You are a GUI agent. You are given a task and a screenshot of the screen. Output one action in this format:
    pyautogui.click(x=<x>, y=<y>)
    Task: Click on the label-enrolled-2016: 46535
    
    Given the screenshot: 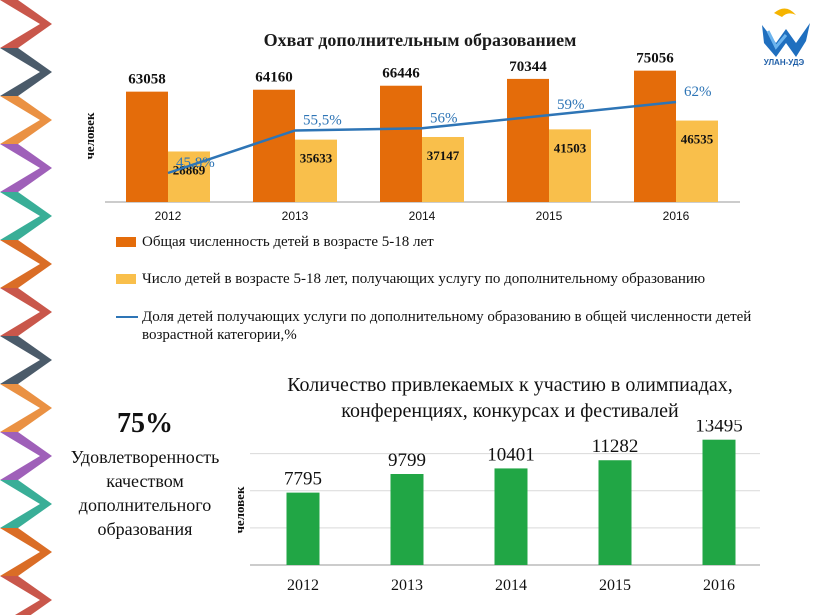 What is the action you would take?
    pyautogui.click(x=697, y=139)
    